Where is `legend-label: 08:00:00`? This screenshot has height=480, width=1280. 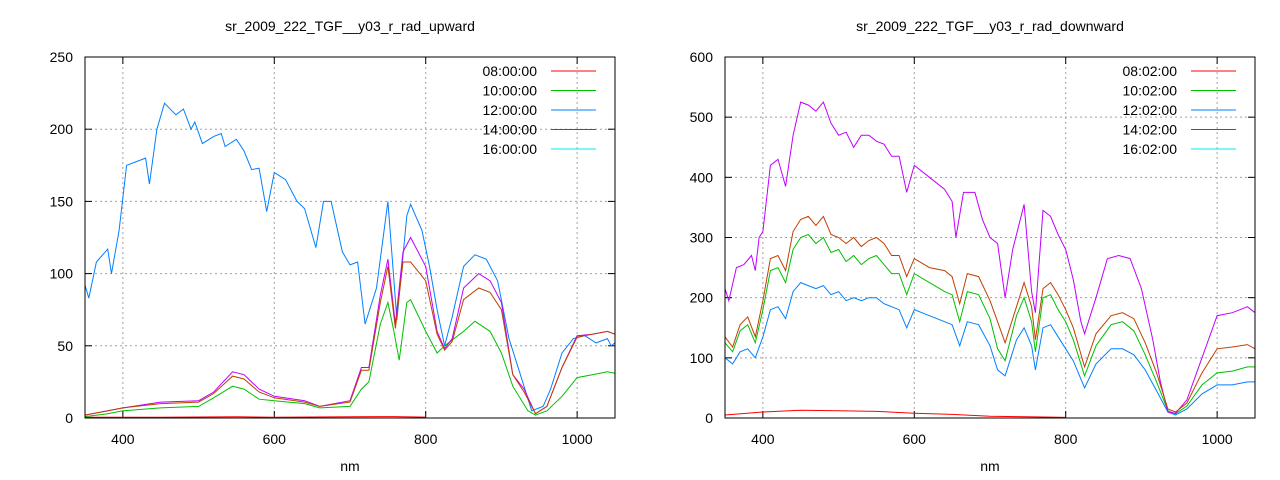
legend-label: 08:00:00 is located at coordinates (510, 71).